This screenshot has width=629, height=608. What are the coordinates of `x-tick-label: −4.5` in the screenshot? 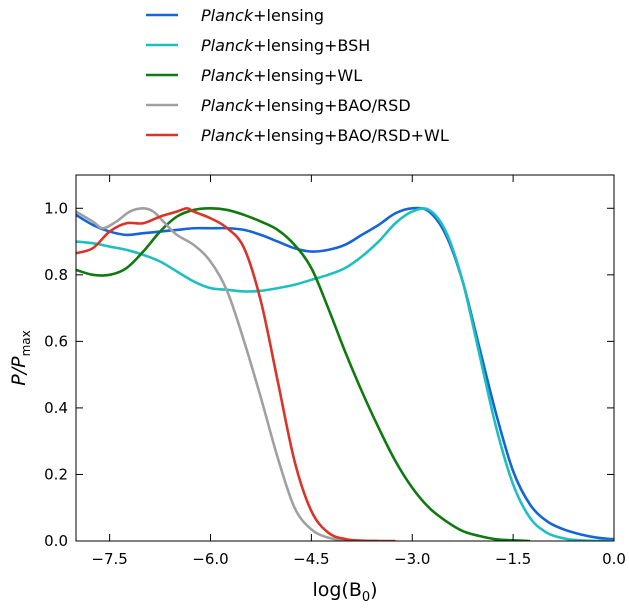 It's located at (311, 559).